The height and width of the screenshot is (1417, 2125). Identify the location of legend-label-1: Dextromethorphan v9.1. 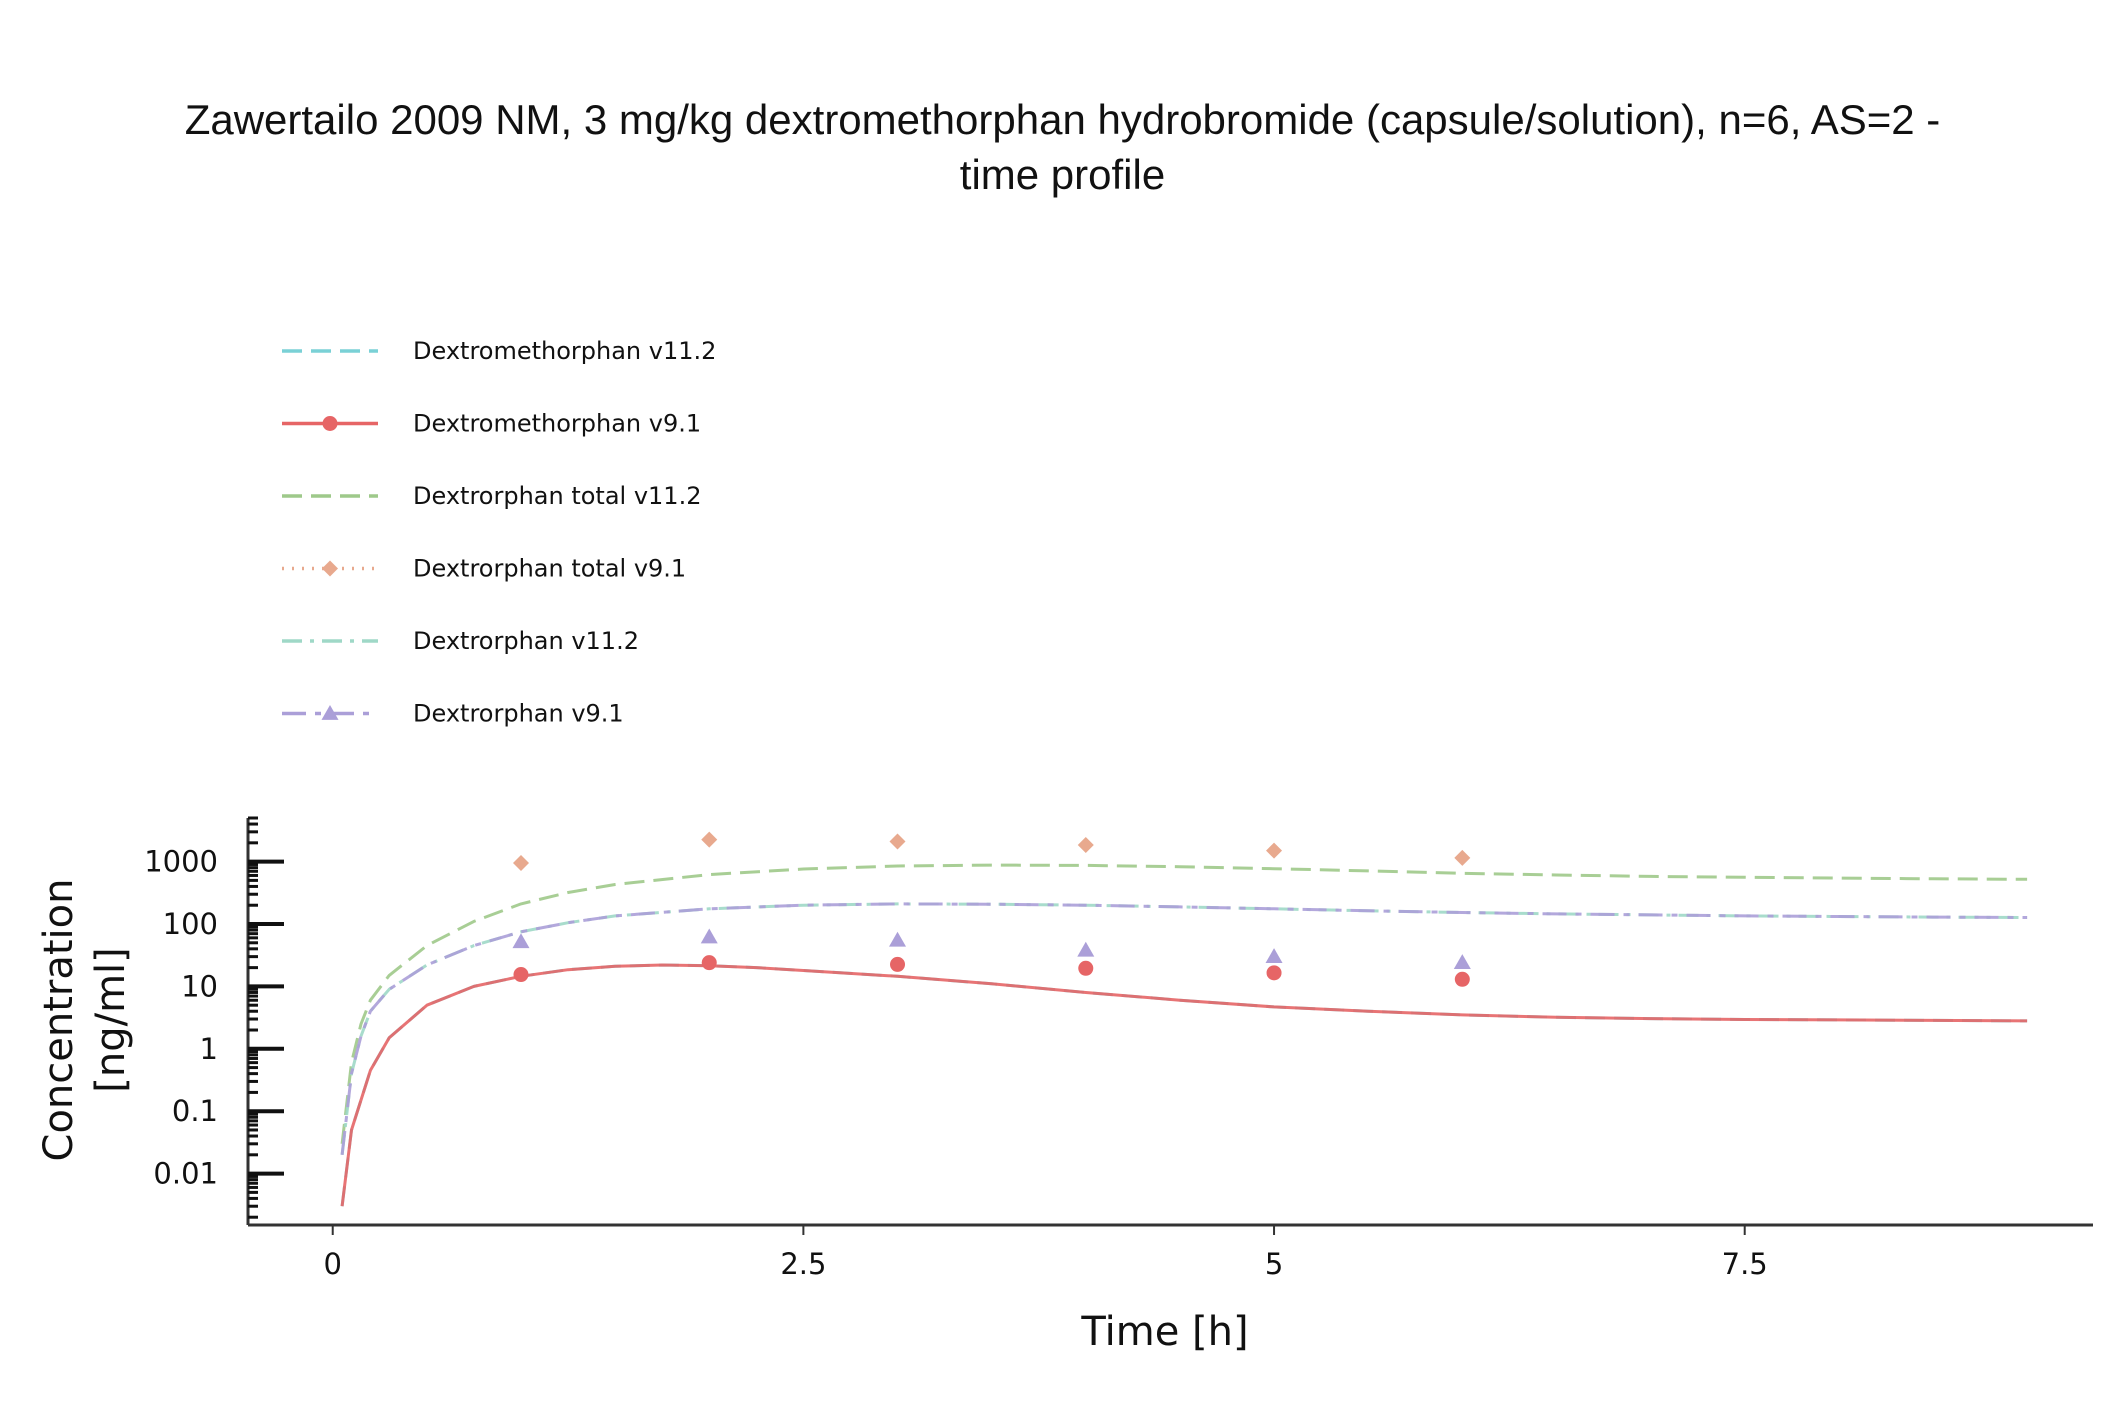
(557, 424).